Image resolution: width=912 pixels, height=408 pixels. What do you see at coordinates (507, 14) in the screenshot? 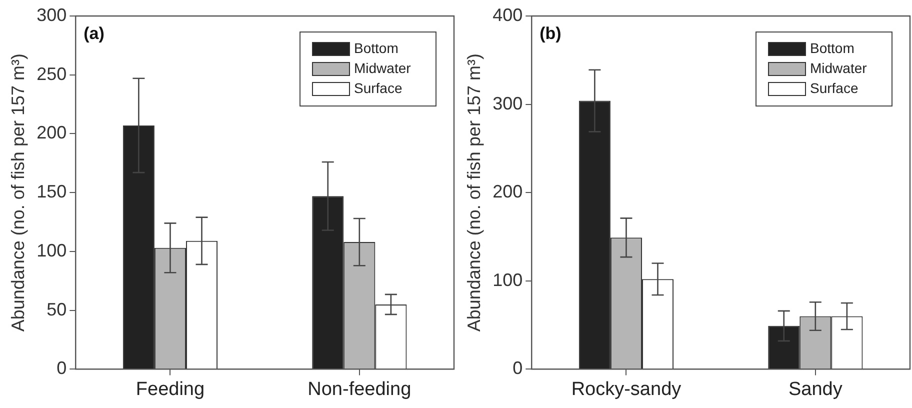
I see `y-tick-label: 400` at bounding box center [507, 14].